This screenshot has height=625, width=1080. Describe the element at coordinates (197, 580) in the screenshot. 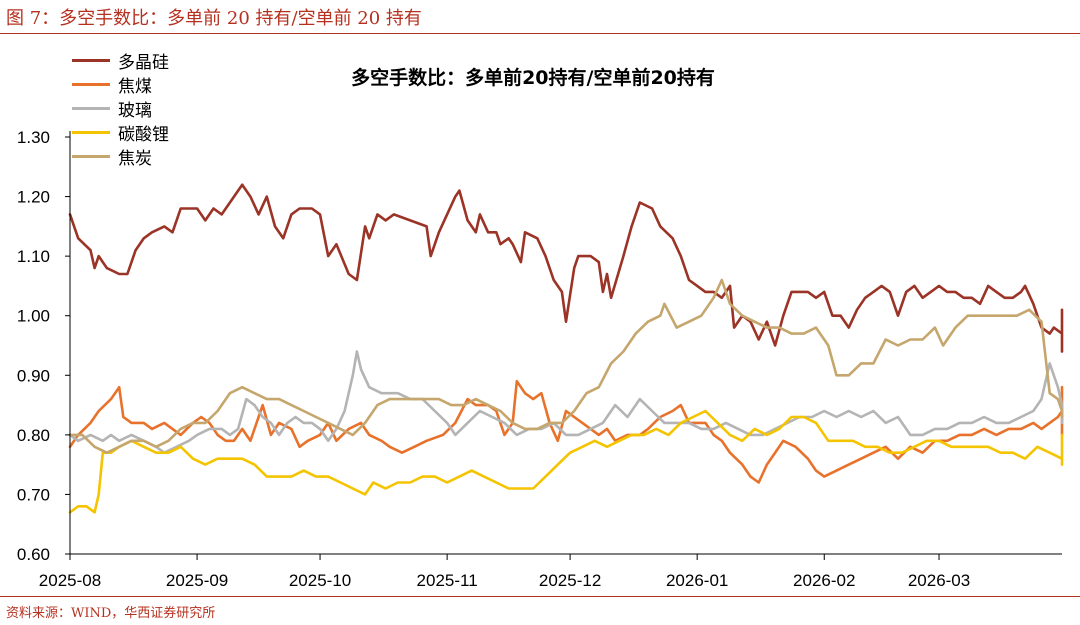

I see `x-tick-label: 2025-09` at that location.